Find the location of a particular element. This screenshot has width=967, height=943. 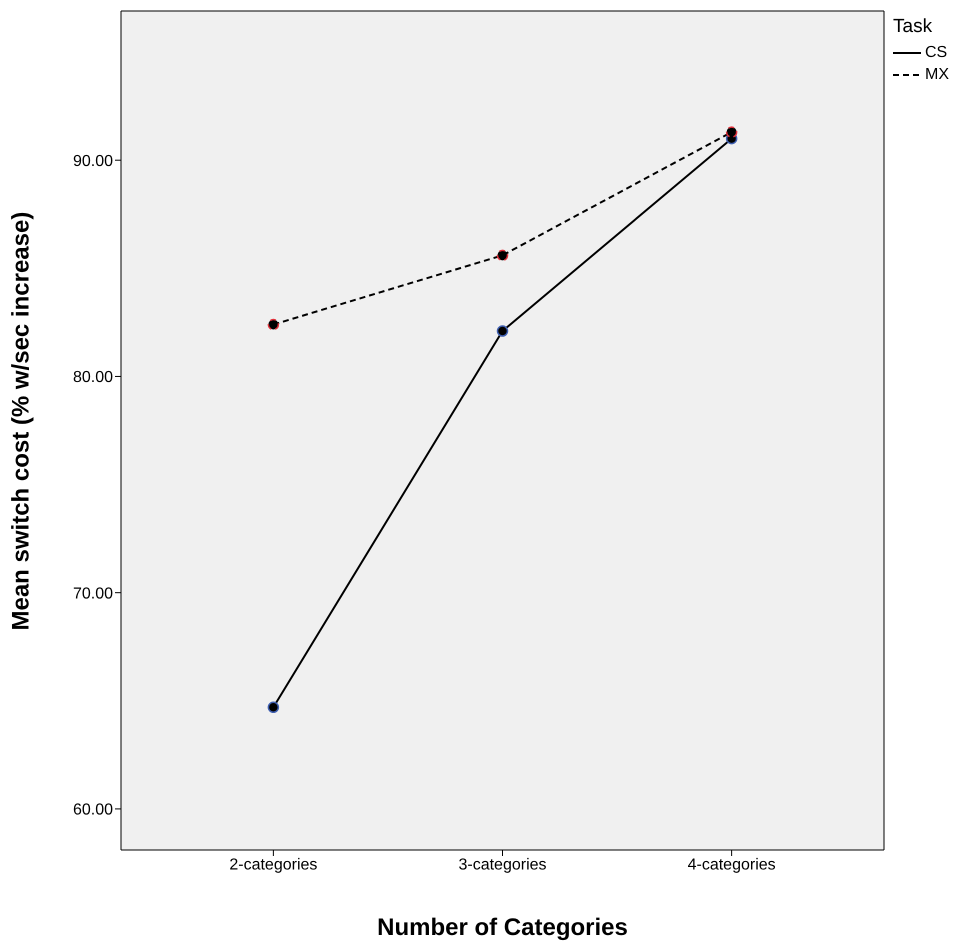

y-tick-label: 90.00 is located at coordinates (93, 161).